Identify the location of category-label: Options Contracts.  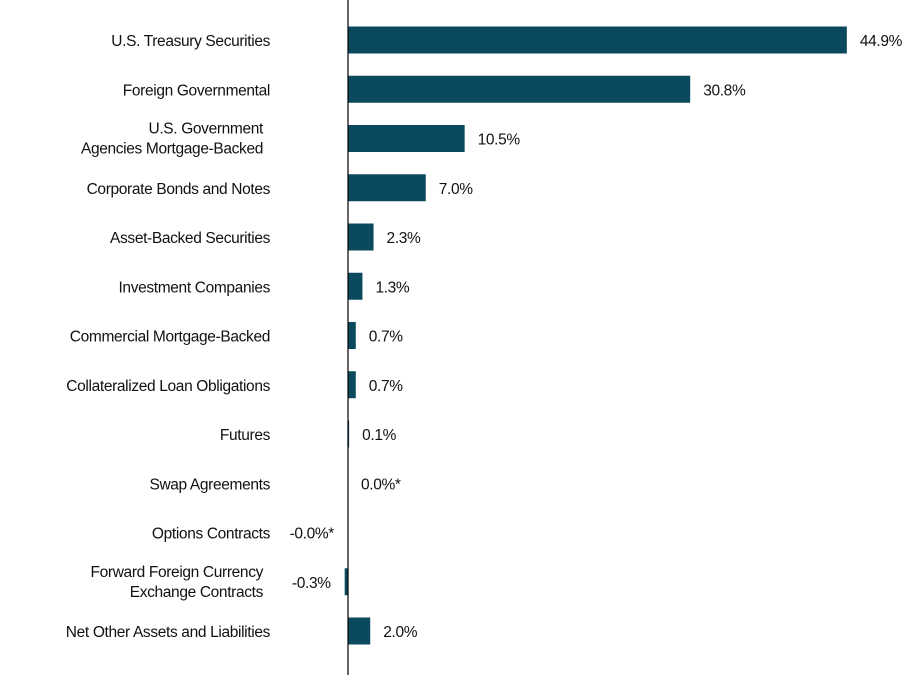
(211, 534).